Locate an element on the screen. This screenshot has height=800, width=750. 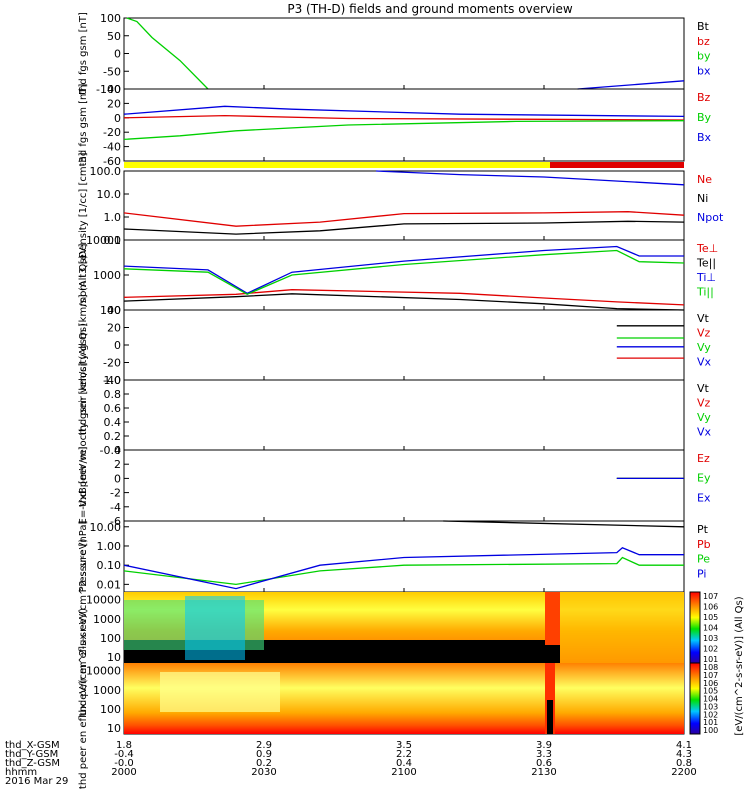
y-tick-label: -20 is located at coordinates (112, 363).